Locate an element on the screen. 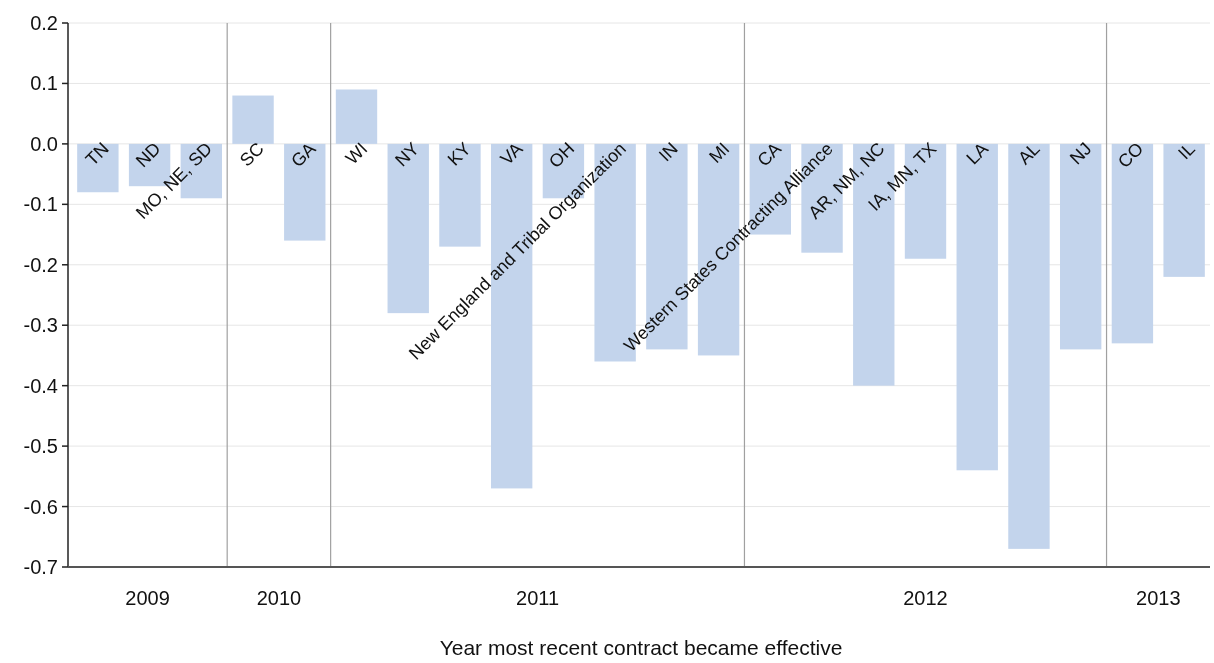 The width and height of the screenshot is (1214, 663). y-tick-label: -0.1 is located at coordinates (40, 204).